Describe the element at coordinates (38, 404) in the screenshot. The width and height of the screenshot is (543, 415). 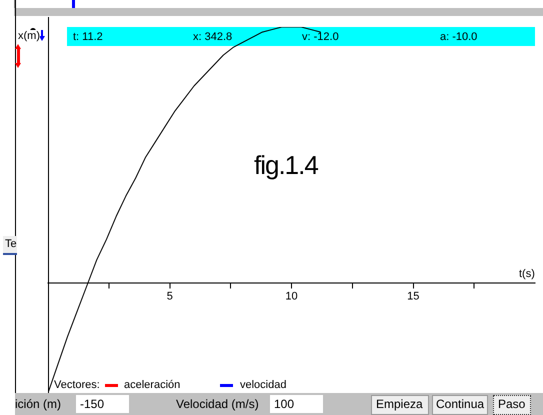
I see `text: ición (m)` at that location.